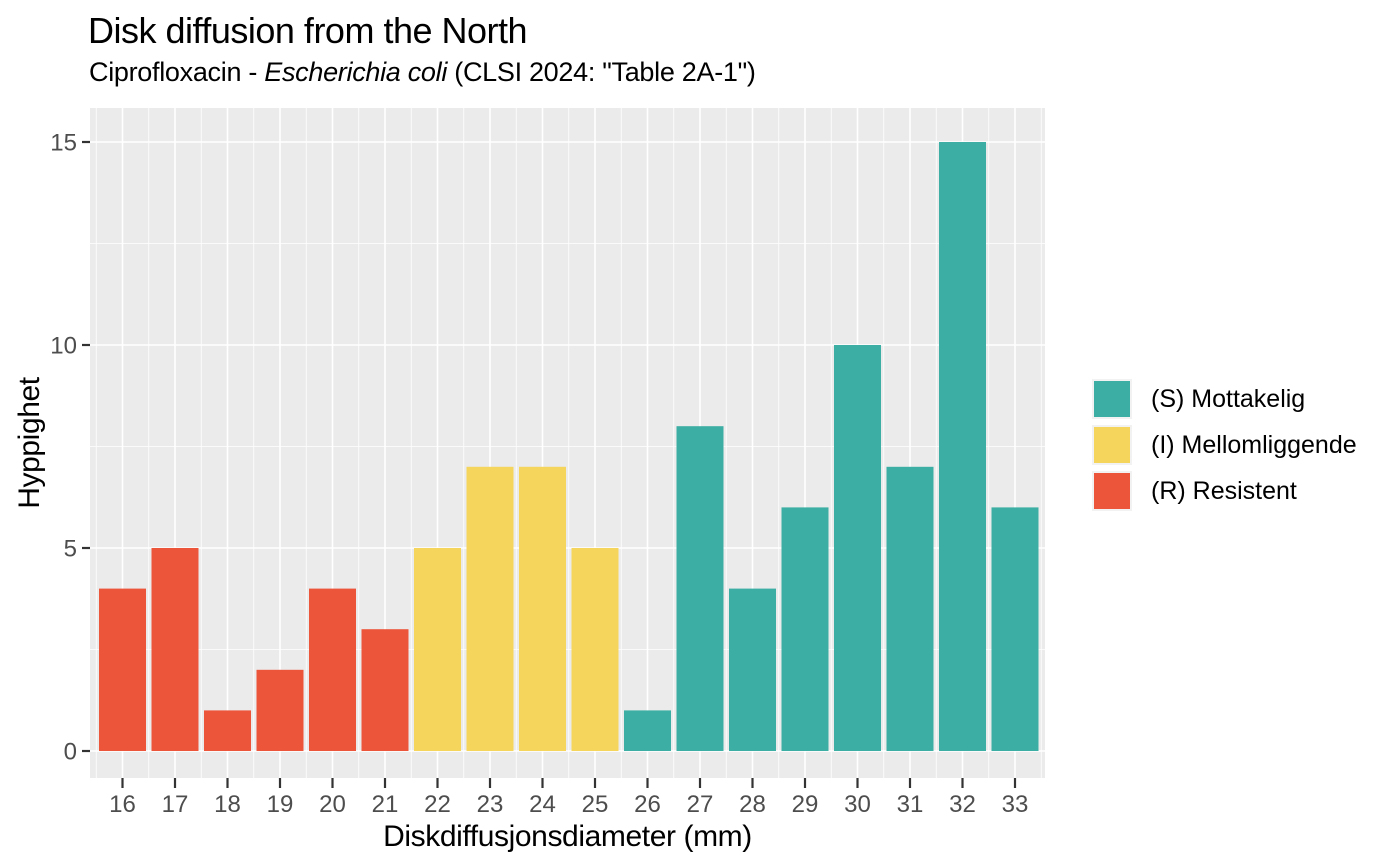 The height and width of the screenshot is (866, 1400). I want to click on x-tick-label-18: 18, so click(227, 804).